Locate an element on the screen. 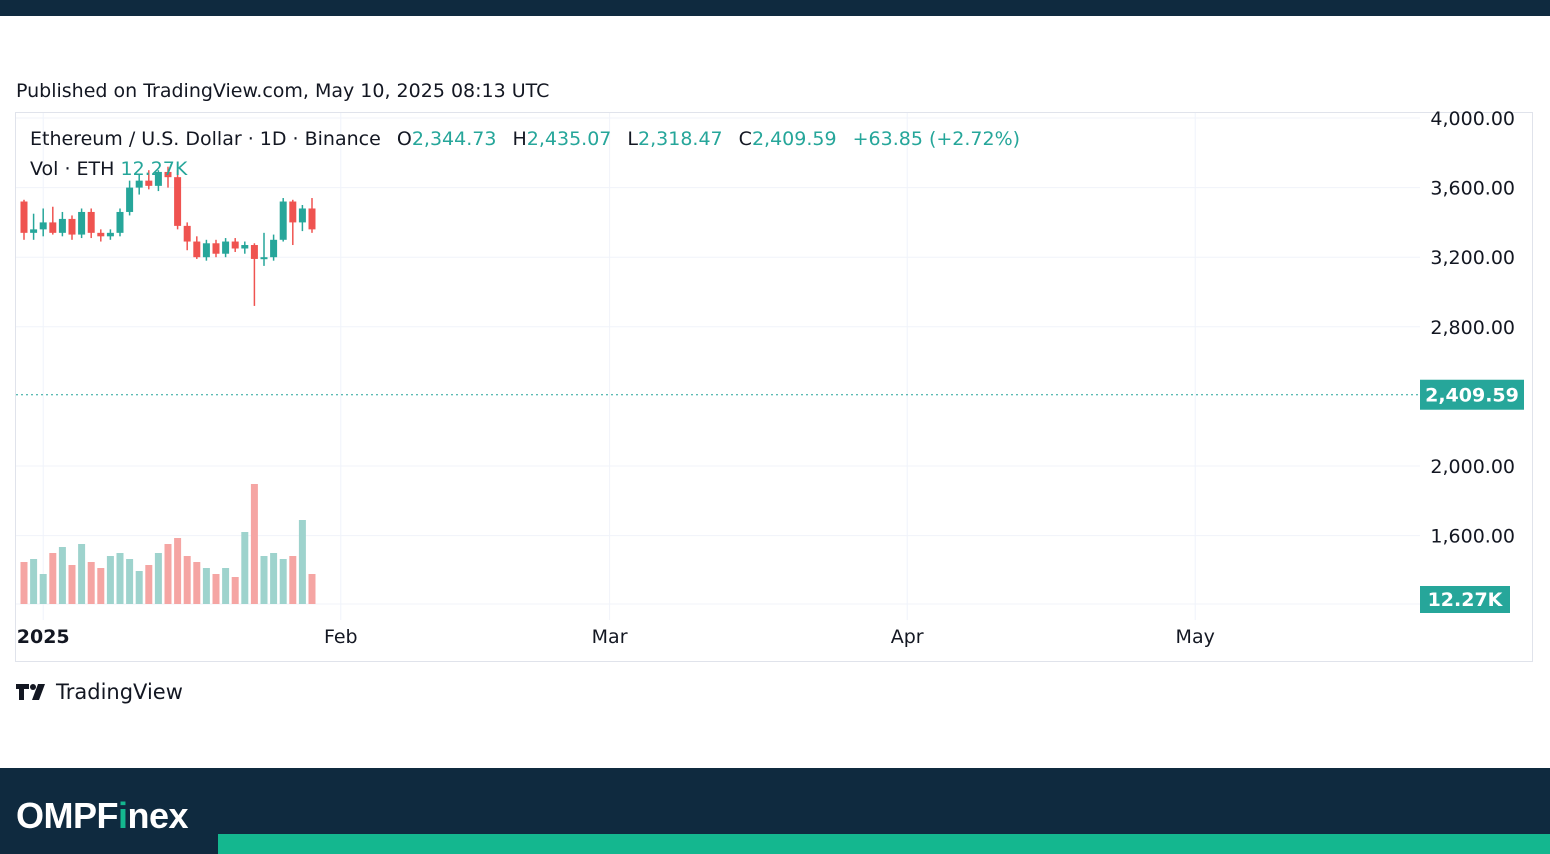  last-volume-tag is located at coordinates (1465, 599).